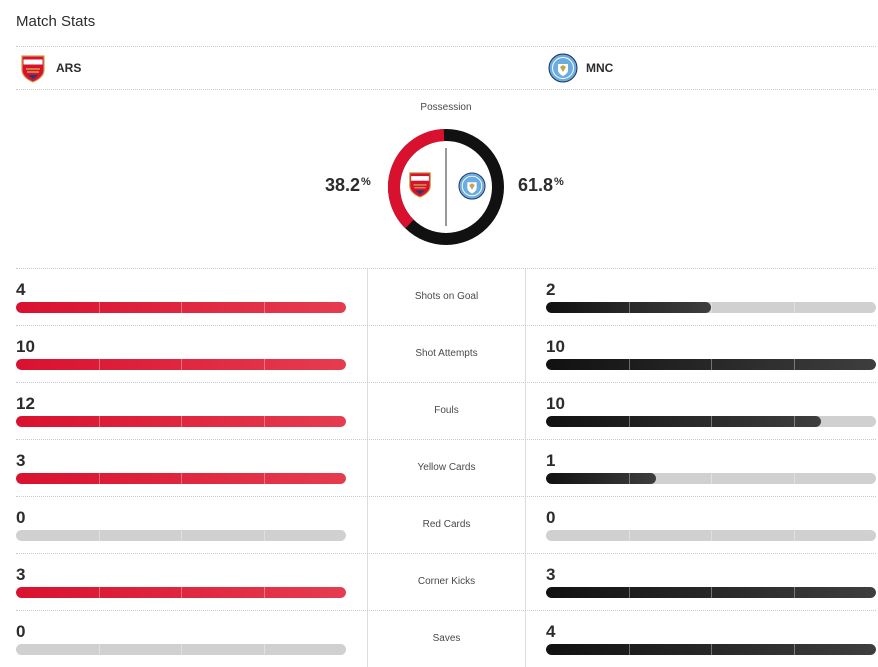 This screenshot has width=878, height=667. What do you see at coordinates (69, 68) in the screenshot?
I see `home-team-abbr: ARS` at bounding box center [69, 68].